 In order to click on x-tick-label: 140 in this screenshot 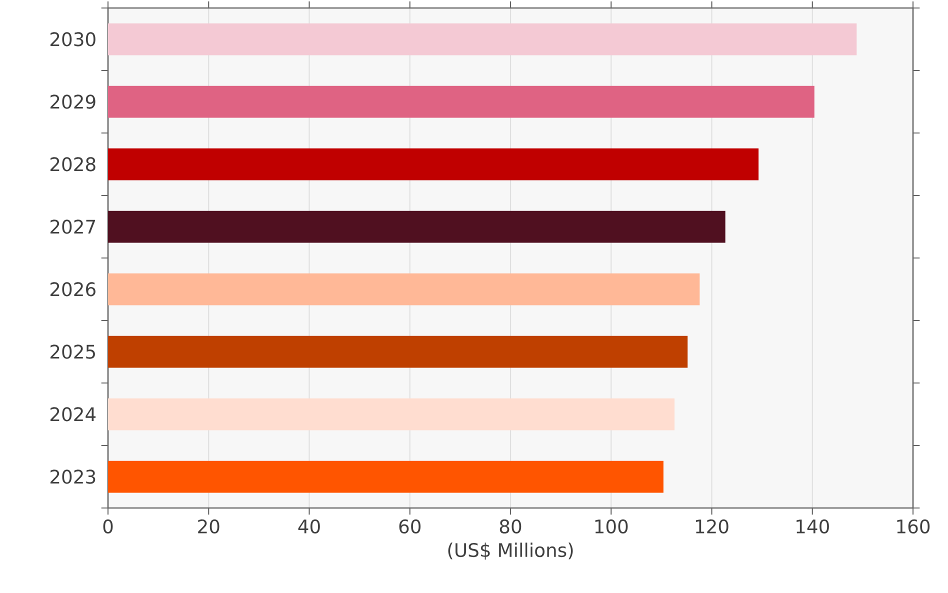, I will do `click(812, 526)`.